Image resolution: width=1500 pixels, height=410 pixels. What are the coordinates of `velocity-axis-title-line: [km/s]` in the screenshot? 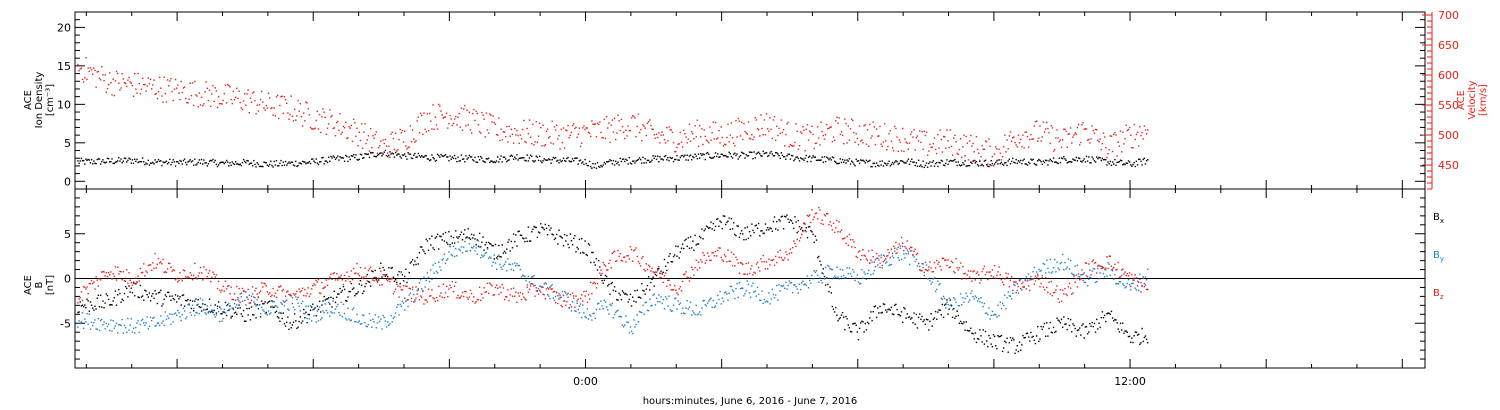 It's located at (1483, 100).